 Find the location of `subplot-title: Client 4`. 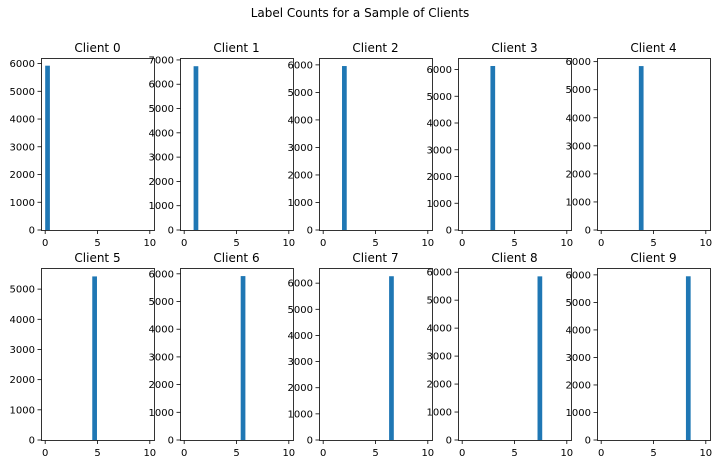

subplot-title: Client 4 is located at coordinates (653, 48).